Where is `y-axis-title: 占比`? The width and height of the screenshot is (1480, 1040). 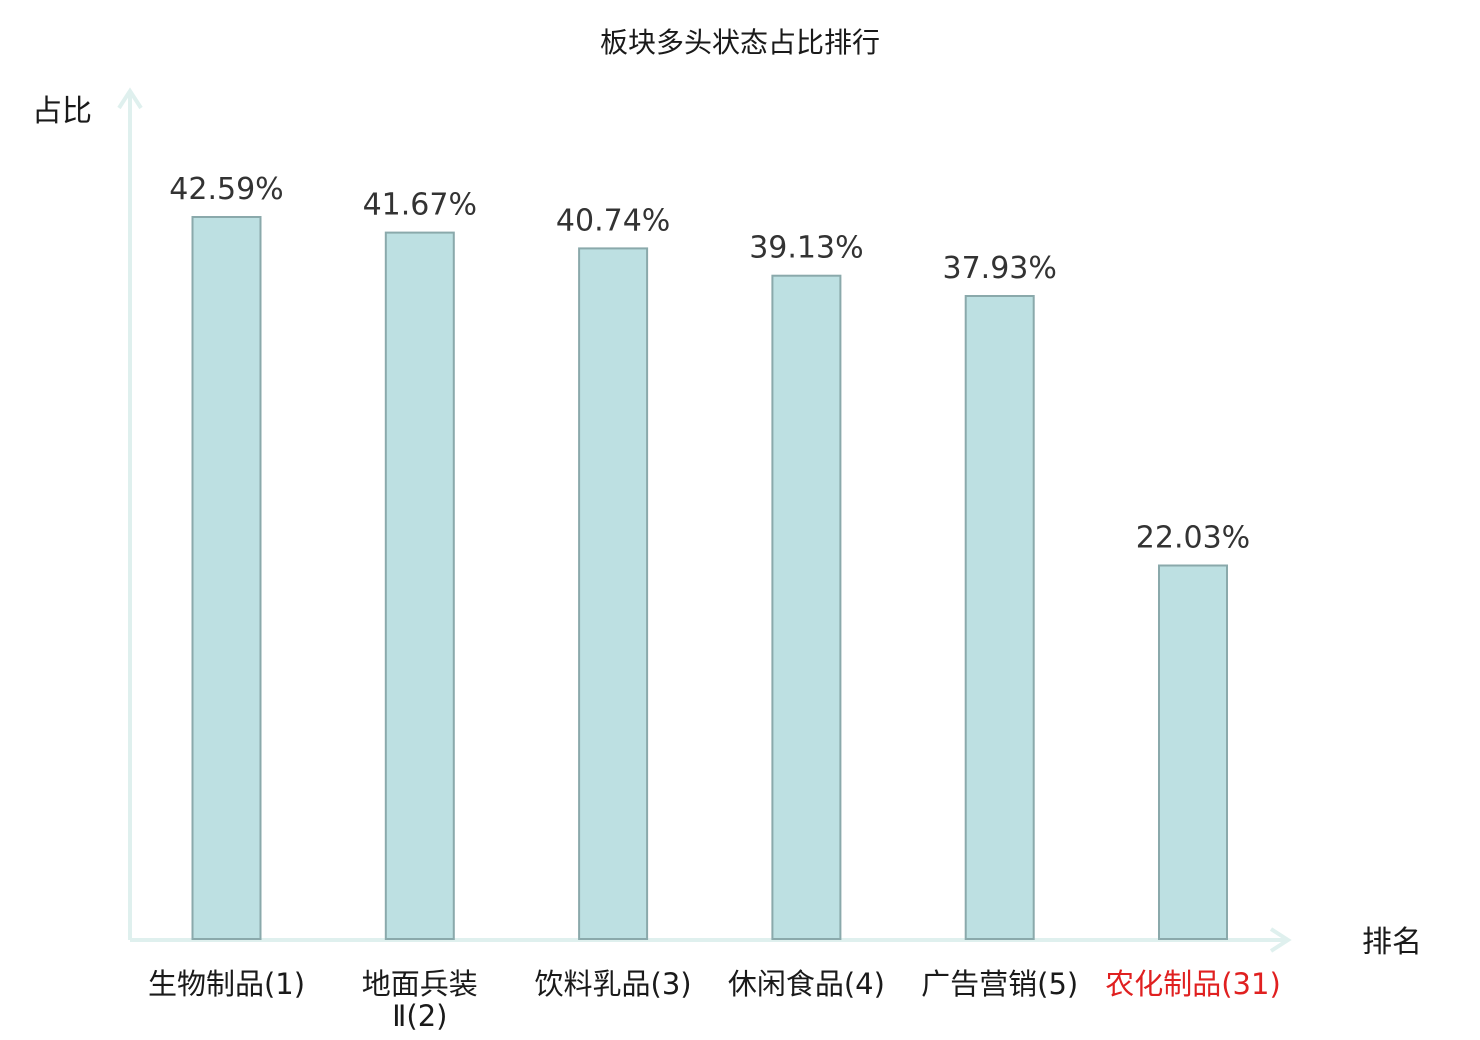 y-axis-title: 占比 is located at coordinates (62, 111).